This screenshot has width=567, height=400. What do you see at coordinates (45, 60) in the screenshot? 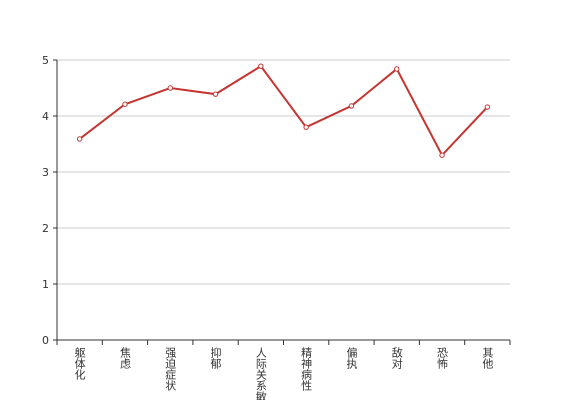
I see `y-tick-label: 5` at bounding box center [45, 60].